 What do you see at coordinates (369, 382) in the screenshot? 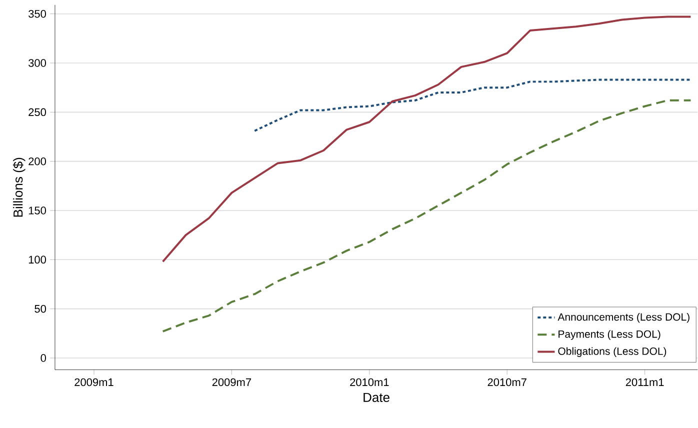
I see `x-tick-label: 2010m1` at bounding box center [369, 382].